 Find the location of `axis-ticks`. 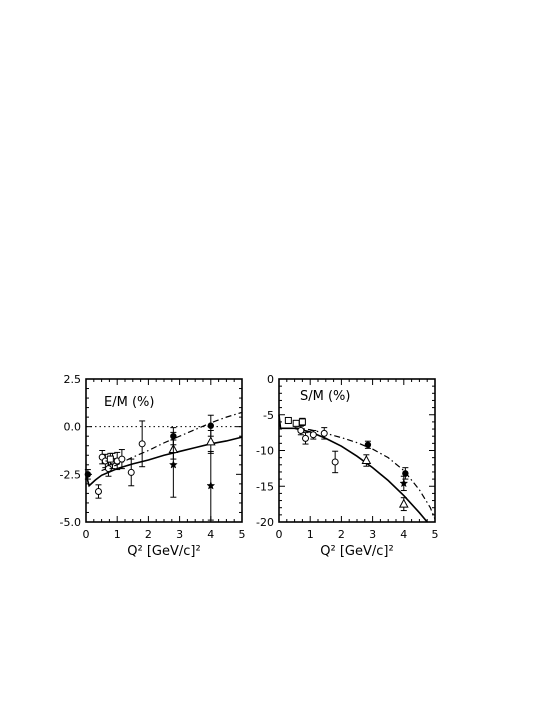

axis-ticks is located at coordinates (357, 450).